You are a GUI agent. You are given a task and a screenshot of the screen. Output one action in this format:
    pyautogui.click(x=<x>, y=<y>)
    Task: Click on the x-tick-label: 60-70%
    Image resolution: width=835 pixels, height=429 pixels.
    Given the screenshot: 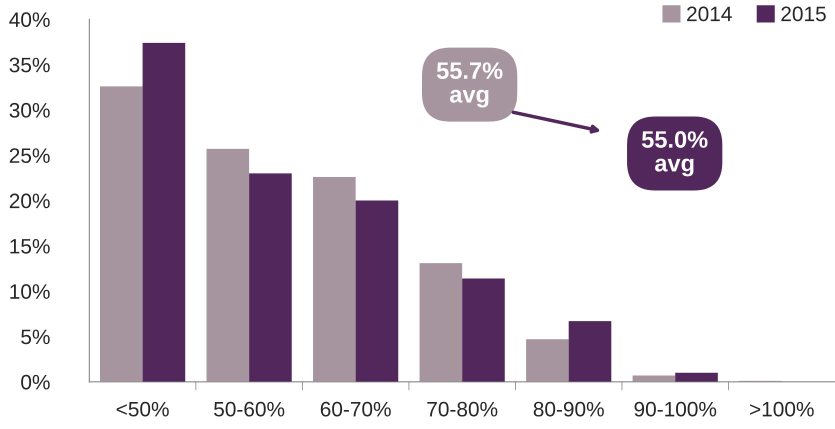 What is the action you would take?
    pyautogui.click(x=355, y=409)
    